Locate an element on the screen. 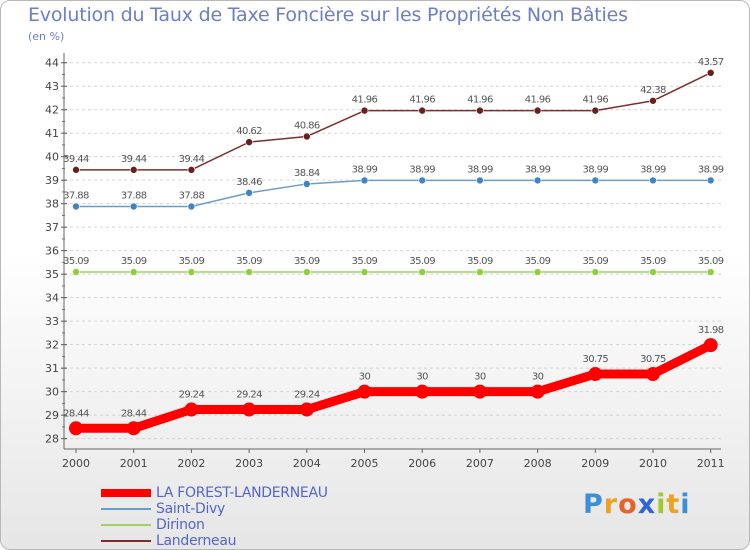 The width and height of the screenshot is (750, 550). y-tick-label: 44 is located at coordinates (52, 63).